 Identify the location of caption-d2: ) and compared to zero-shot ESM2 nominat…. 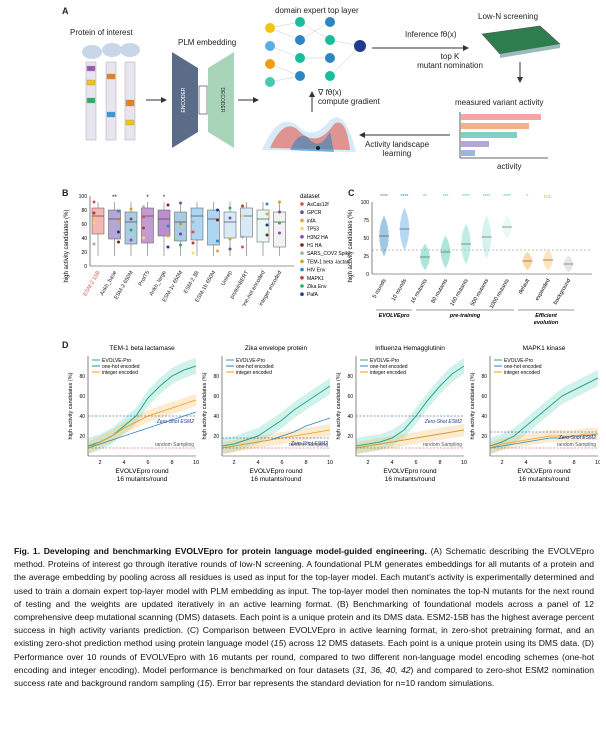
(304, 676).